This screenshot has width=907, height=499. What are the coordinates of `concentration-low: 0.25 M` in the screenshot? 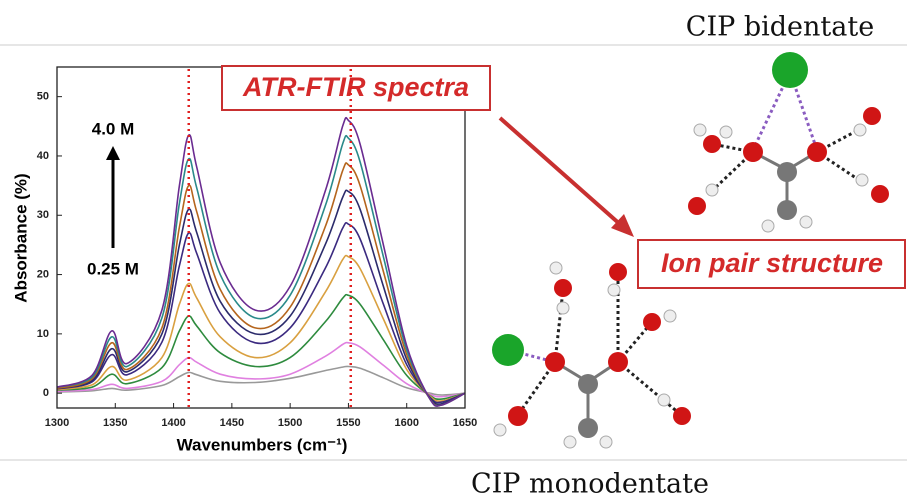 It's located at (113, 268).